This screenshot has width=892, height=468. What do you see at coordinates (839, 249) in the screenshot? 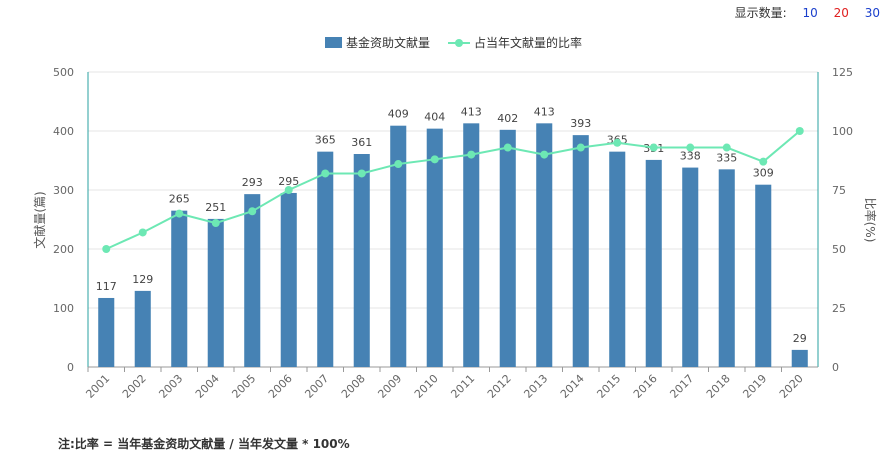
I see `y2-tick-label: 50` at bounding box center [839, 249].